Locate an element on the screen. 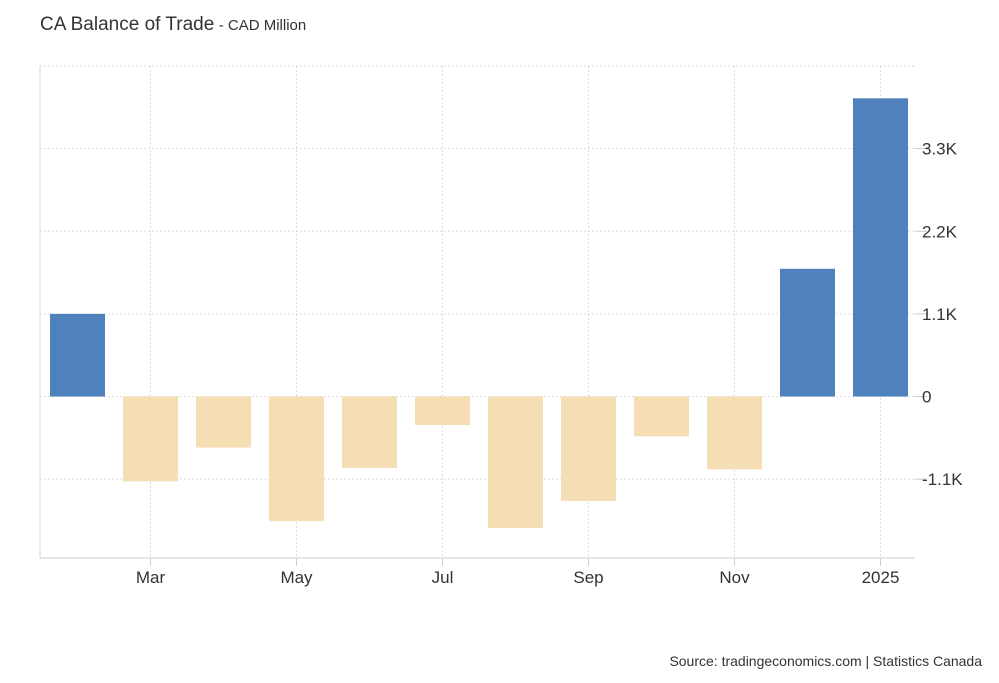 The height and width of the screenshot is (683, 999). x-tick-label: 2025 is located at coordinates (881, 577).